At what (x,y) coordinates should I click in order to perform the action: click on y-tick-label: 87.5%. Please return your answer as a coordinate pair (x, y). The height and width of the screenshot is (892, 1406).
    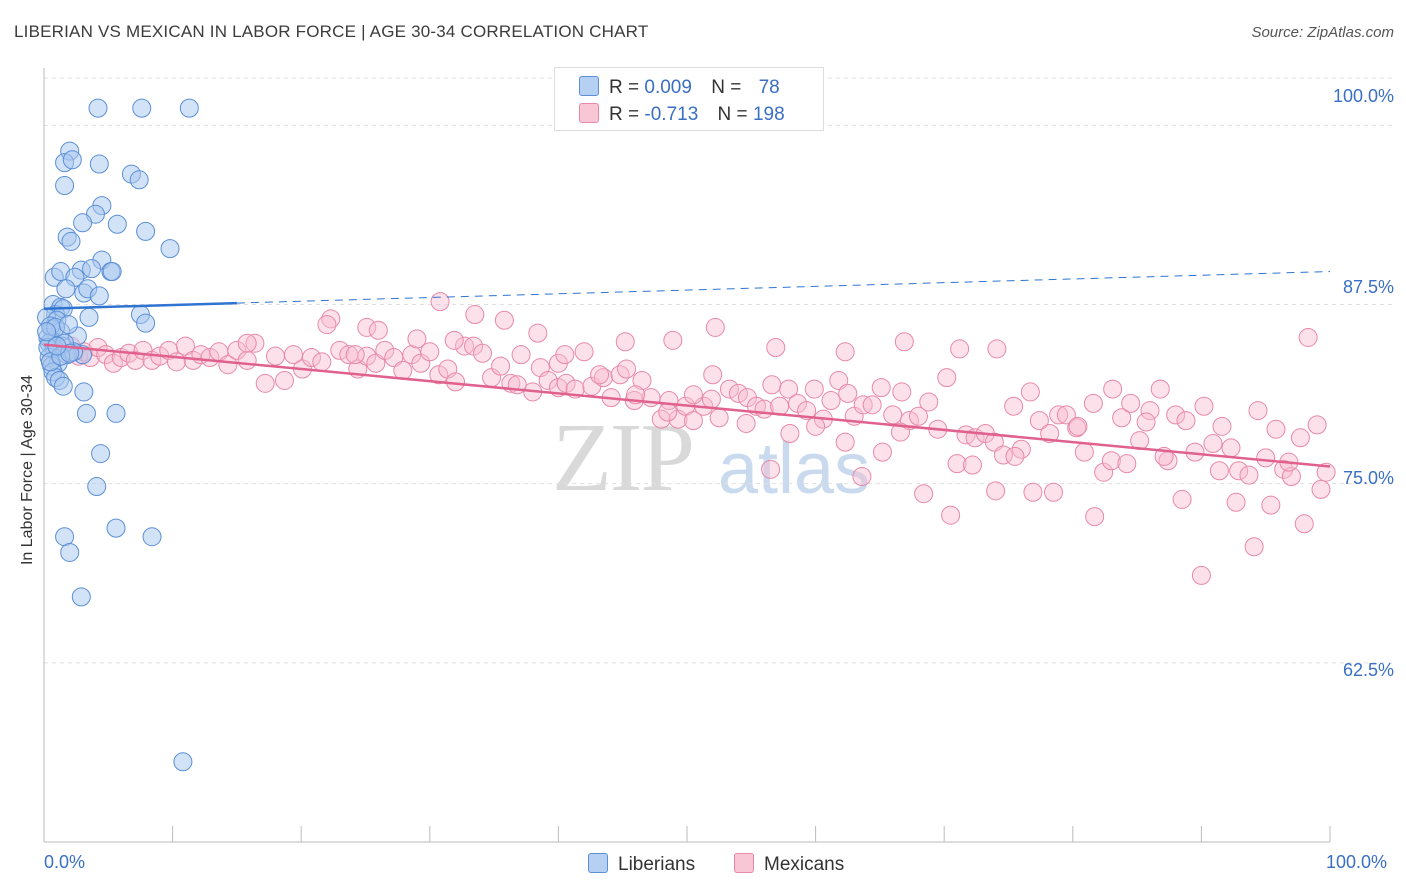
    Looking at the image, I should click on (1368, 287).